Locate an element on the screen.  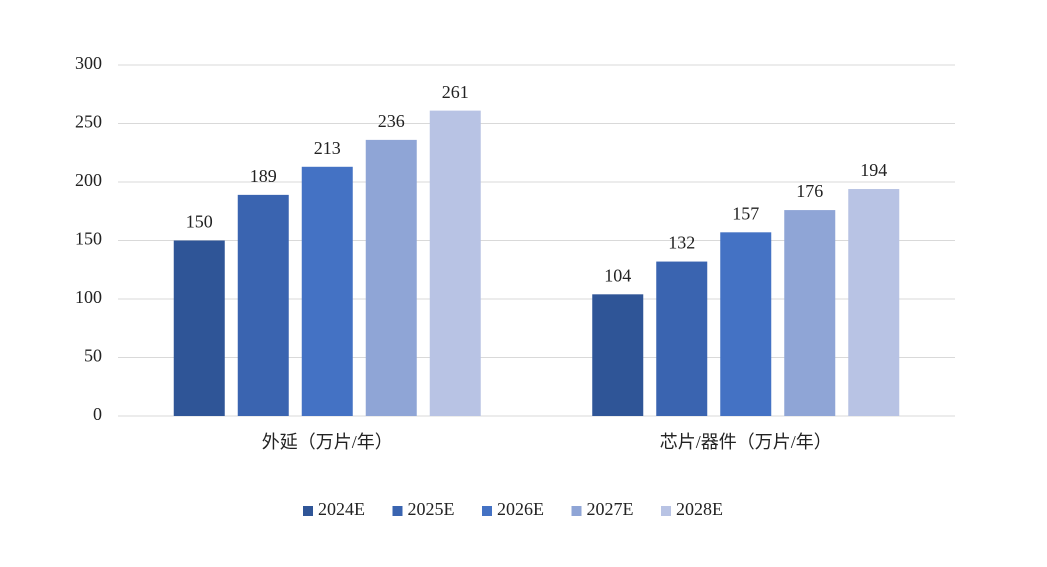
legend-label: 2026E is located at coordinates (520, 509).